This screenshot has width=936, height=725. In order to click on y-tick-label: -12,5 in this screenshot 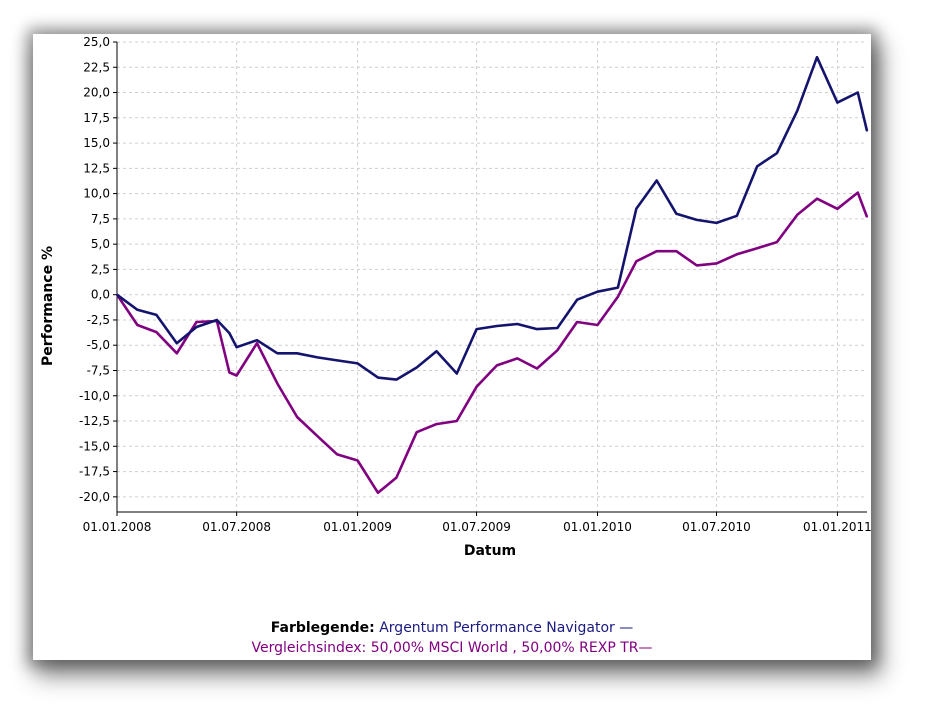, I will do `click(94, 421)`.